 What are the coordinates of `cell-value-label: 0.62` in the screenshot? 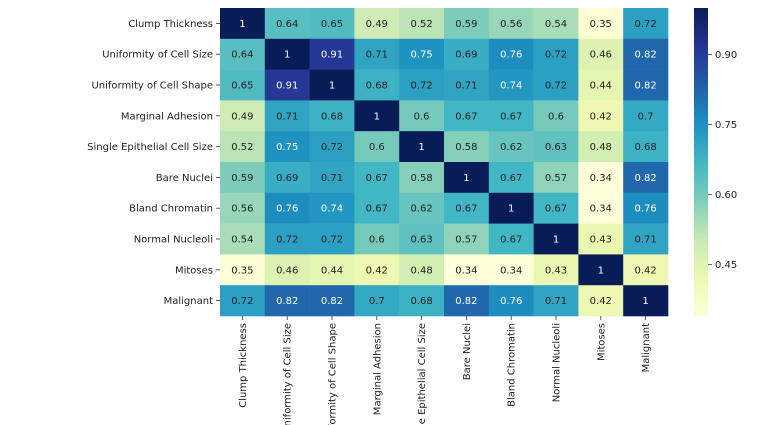 It's located at (511, 147).